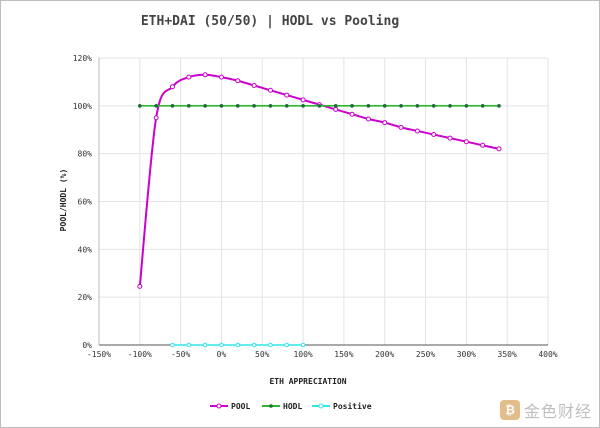 Image resolution: width=600 pixels, height=428 pixels. Describe the element at coordinates (85, 202) in the screenshot. I see `y-tick-label: 60%` at that location.